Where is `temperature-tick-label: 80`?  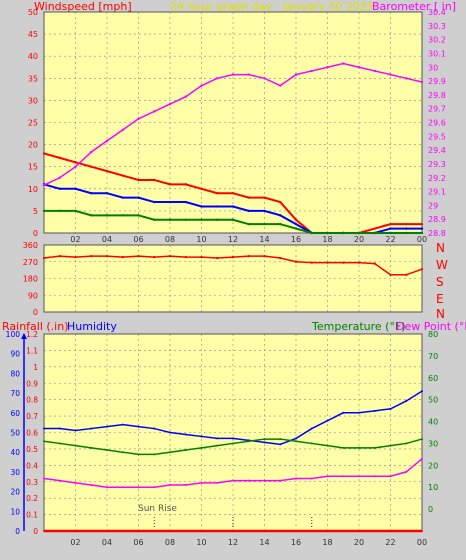
temperature-tick-label: 80 is located at coordinates (433, 334).